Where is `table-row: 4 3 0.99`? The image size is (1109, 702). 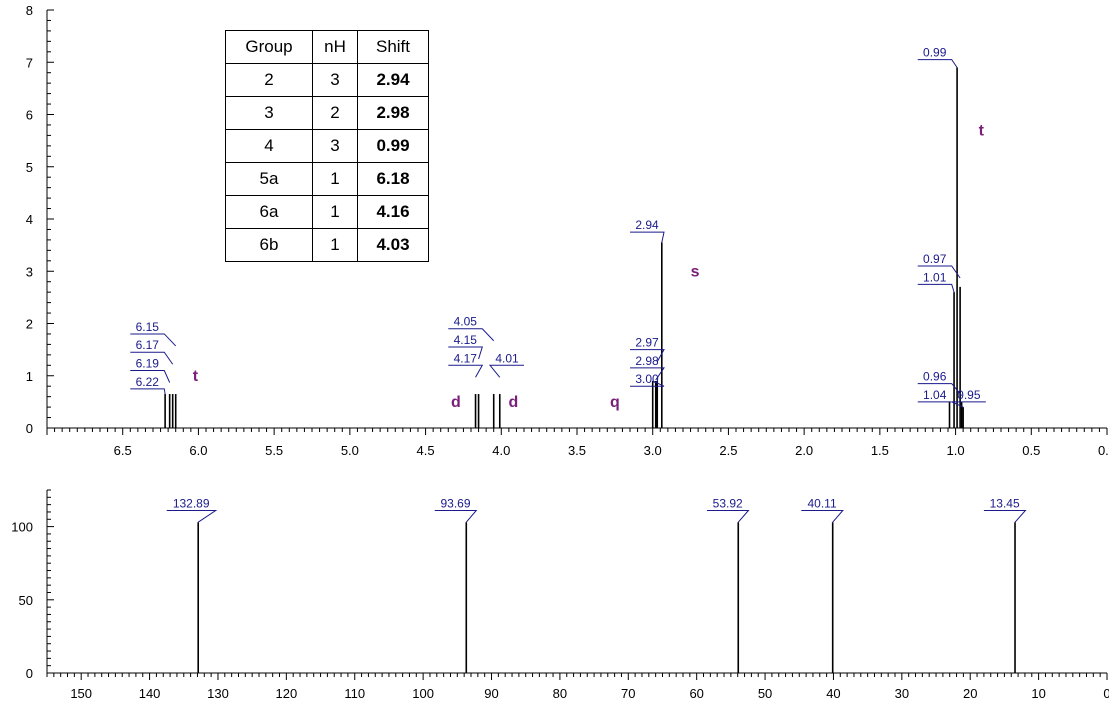 table-row: 4 3 0.99 is located at coordinates (327, 146).